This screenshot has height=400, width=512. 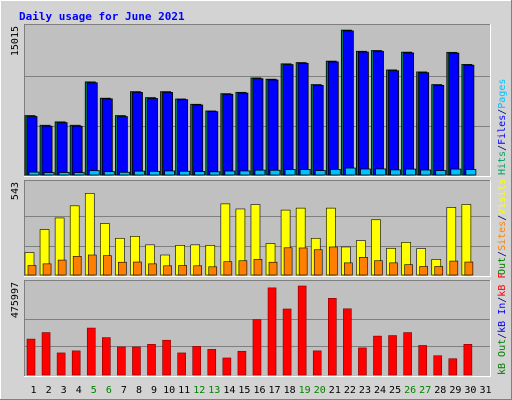 I want to click on x-tick-label: 29, so click(x=455, y=390).